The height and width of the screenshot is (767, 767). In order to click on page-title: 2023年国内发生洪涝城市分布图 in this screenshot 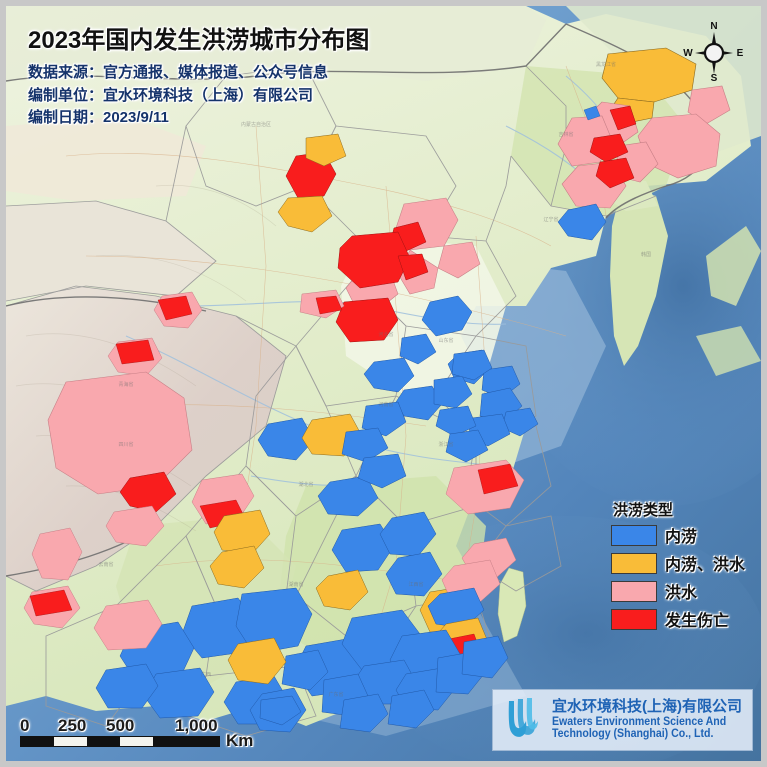, I will do `click(199, 40)`.